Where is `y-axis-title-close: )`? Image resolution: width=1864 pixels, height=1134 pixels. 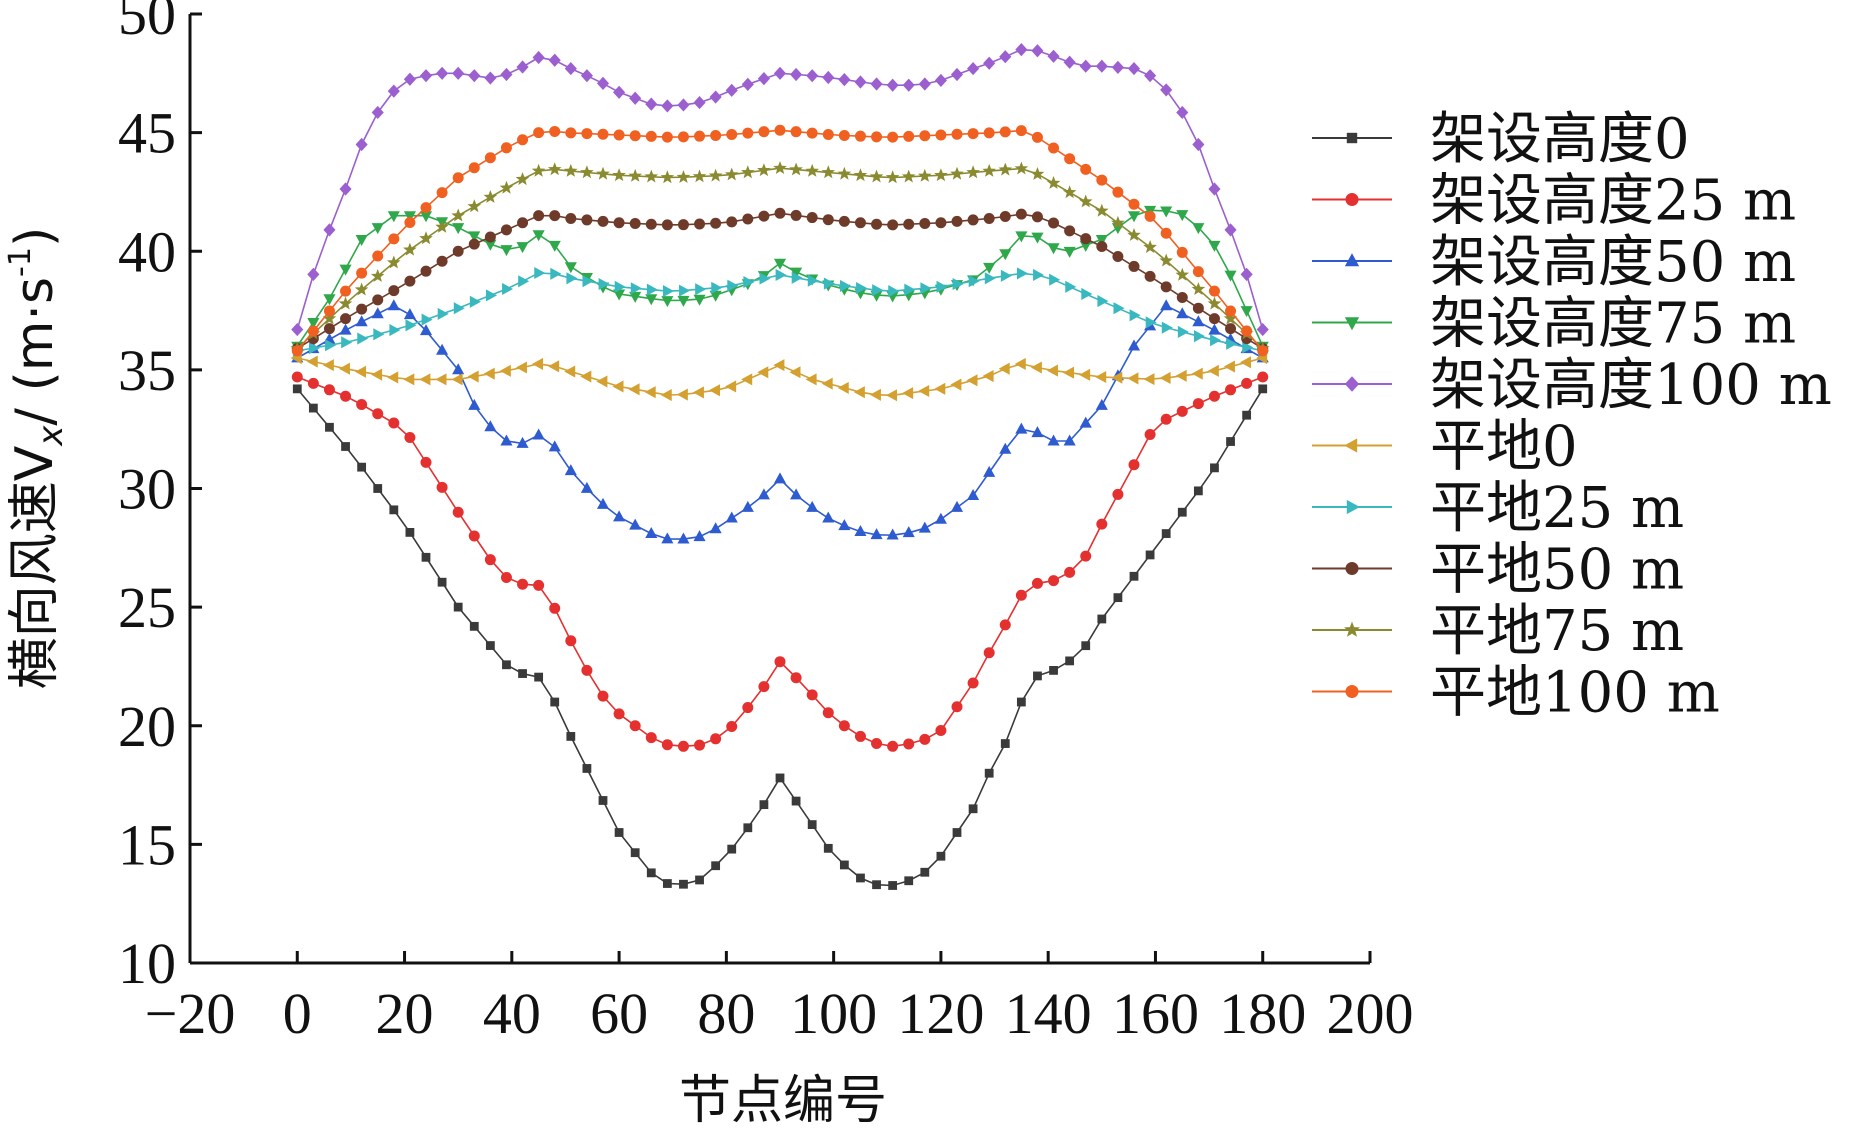 y-axis-title-close: ) is located at coordinates (35, 237).